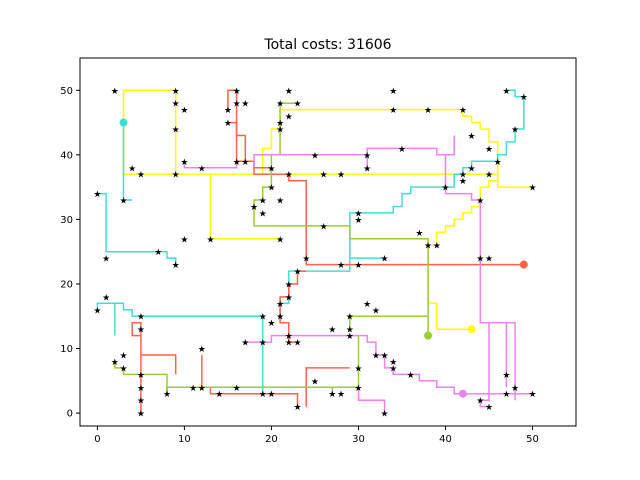 This screenshot has width=640, height=480. What do you see at coordinates (358, 439) in the screenshot?
I see `x-tick-label: 30` at bounding box center [358, 439].